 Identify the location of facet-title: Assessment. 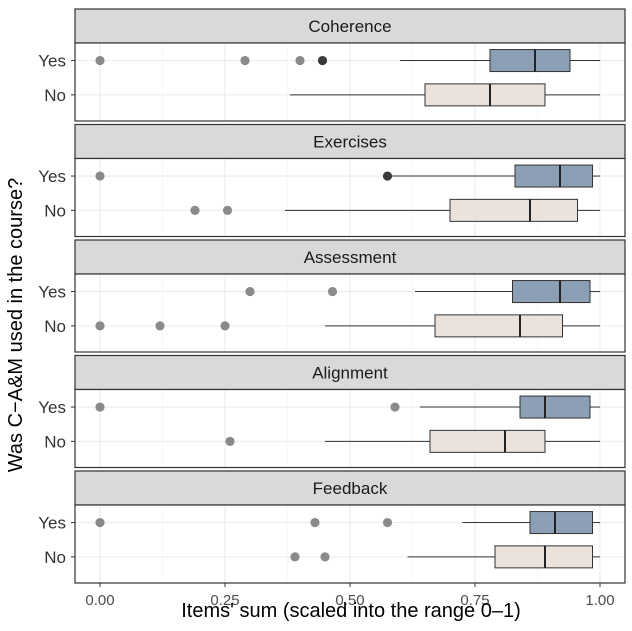
(350, 257).